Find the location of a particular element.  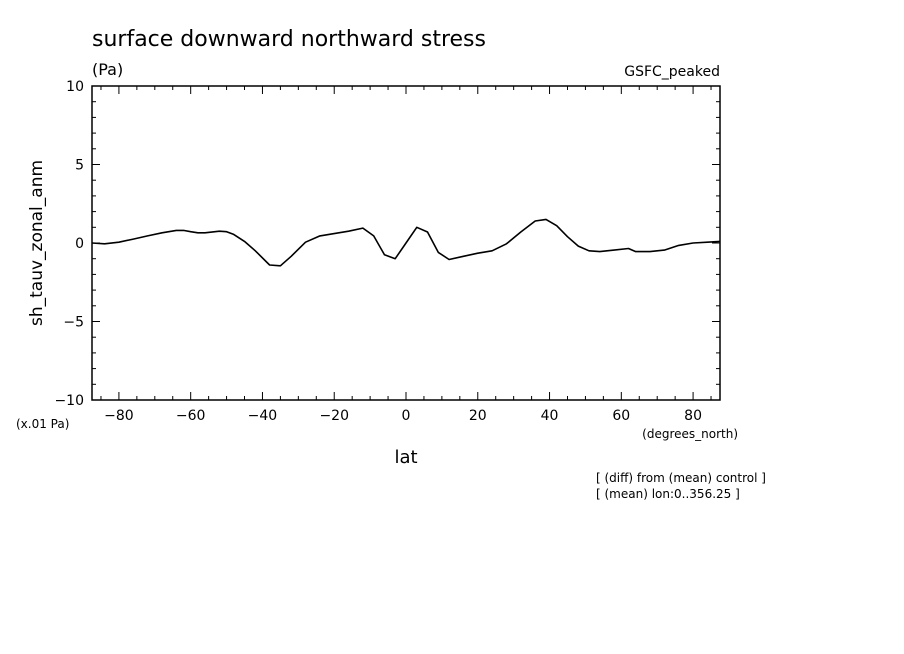

x-tick-label: −20 is located at coordinates (334, 416).